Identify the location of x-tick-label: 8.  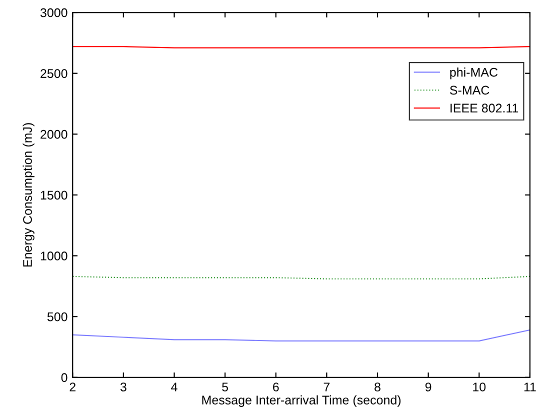
(377, 387).